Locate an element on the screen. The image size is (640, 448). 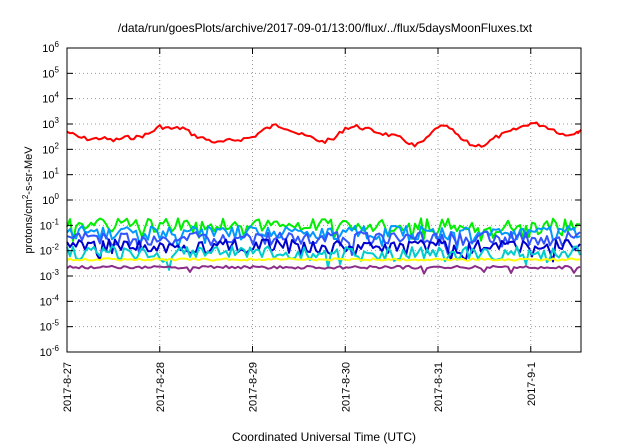
y-tick-label-exp: -5 is located at coordinates (56, 323).